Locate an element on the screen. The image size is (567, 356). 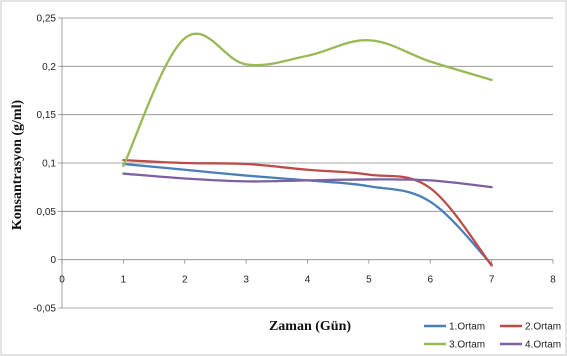
y-tick-label: 0 is located at coordinates (53, 260).